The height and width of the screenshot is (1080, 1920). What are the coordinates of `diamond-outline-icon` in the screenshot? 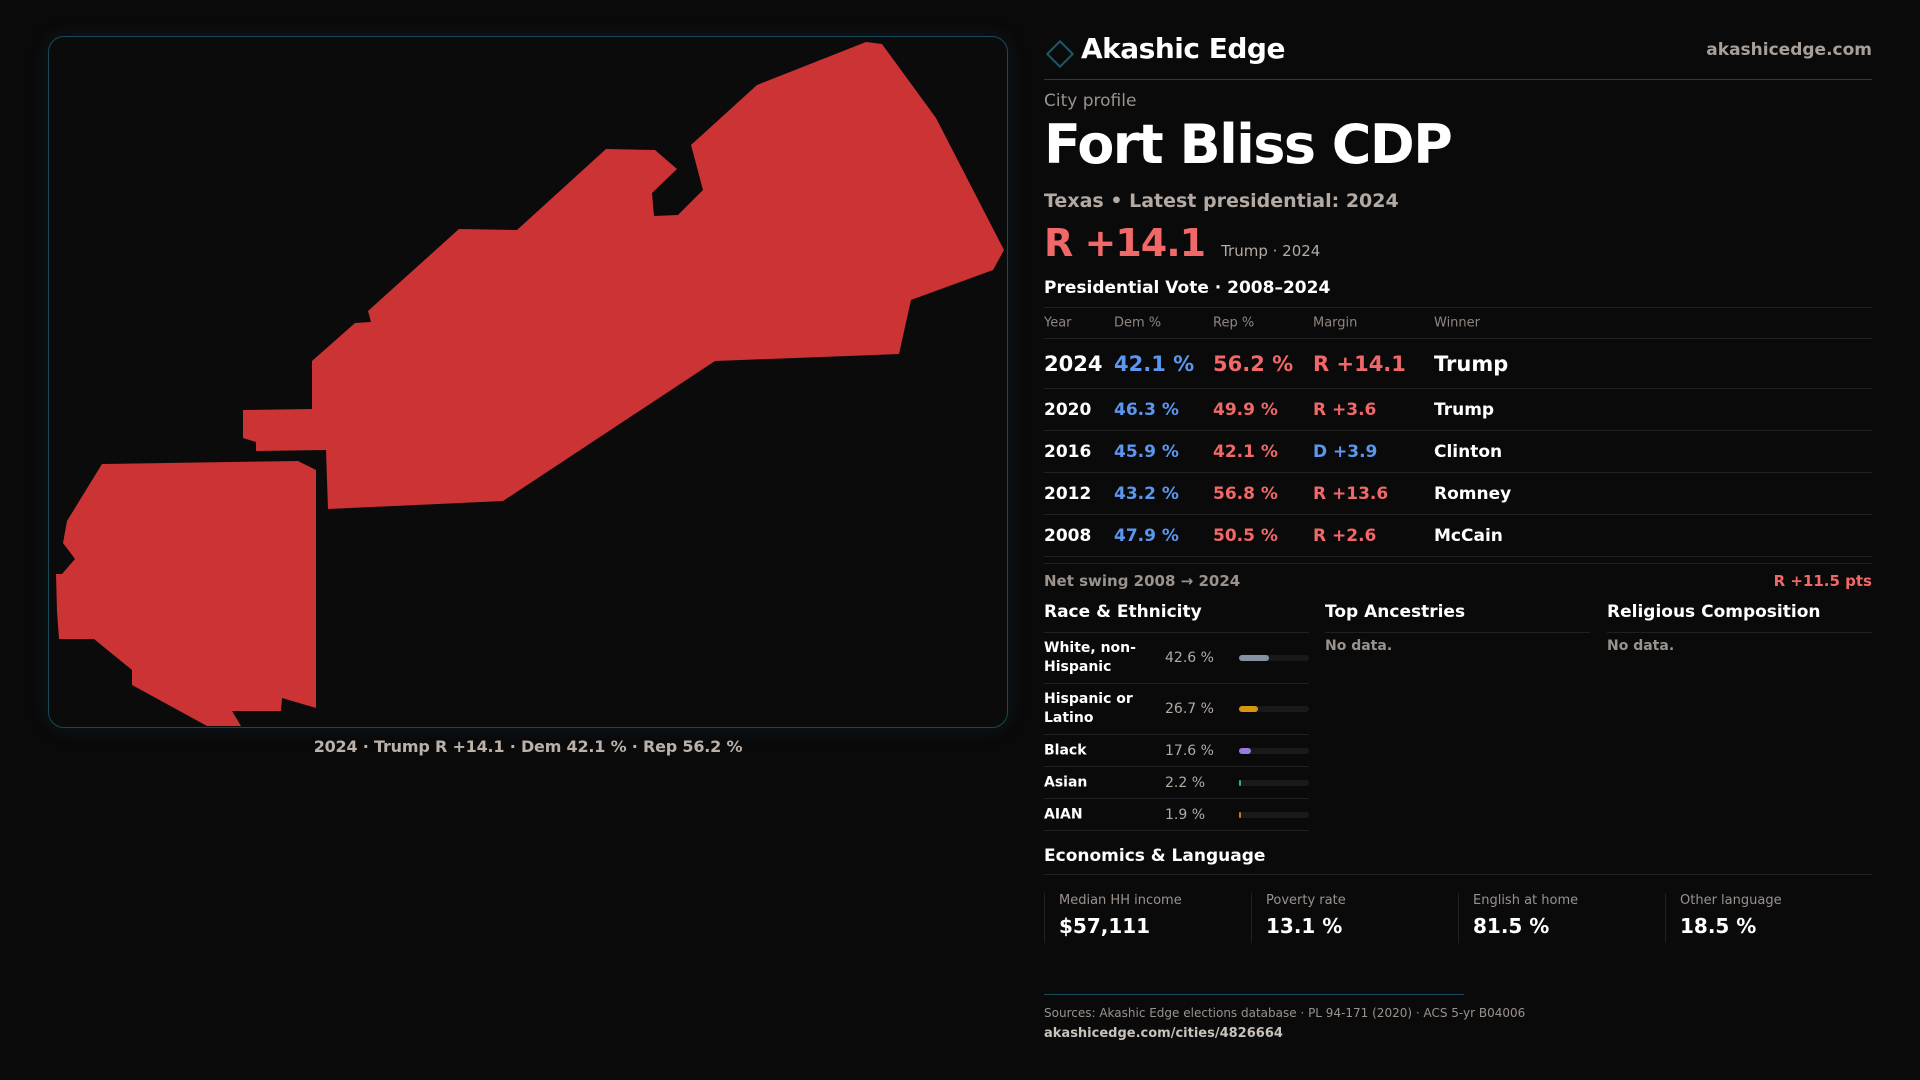 It's located at (1060, 54).